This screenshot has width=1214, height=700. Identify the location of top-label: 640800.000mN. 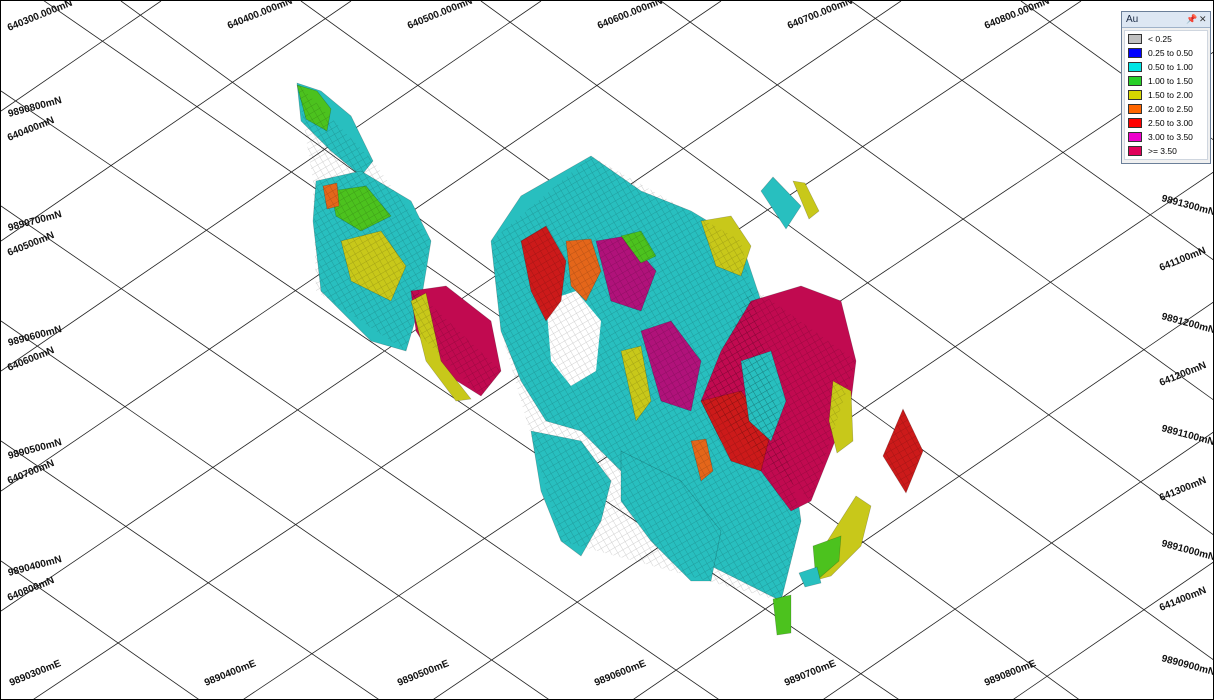
(1017, 16).